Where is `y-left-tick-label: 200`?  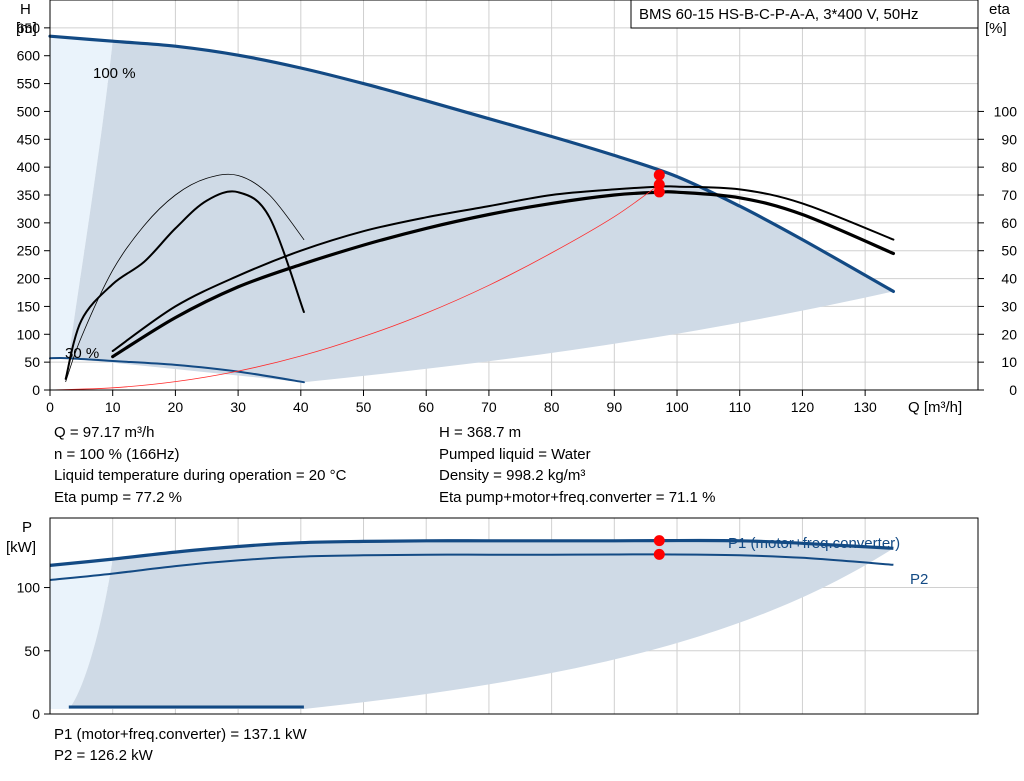
y-left-tick-label: 200 is located at coordinates (29, 279).